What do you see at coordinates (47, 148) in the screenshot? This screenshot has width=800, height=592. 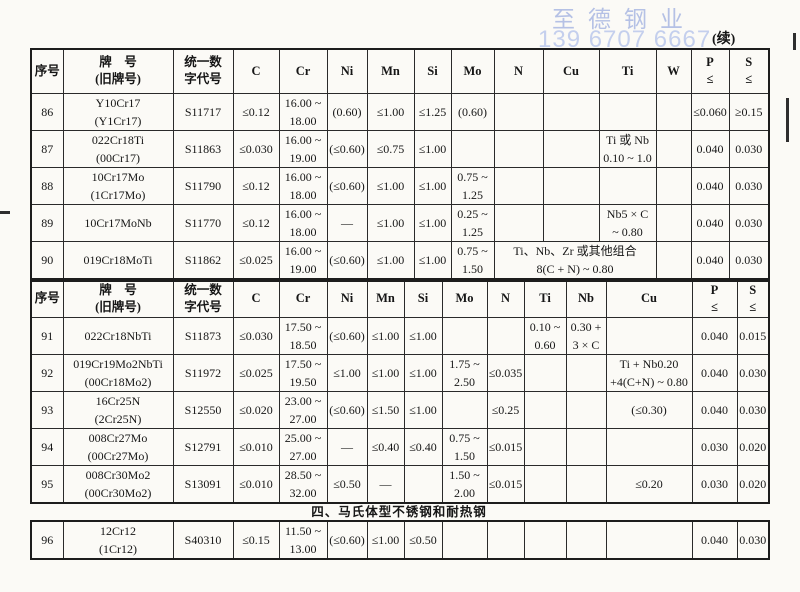 I see `table-cell: 87` at bounding box center [47, 148].